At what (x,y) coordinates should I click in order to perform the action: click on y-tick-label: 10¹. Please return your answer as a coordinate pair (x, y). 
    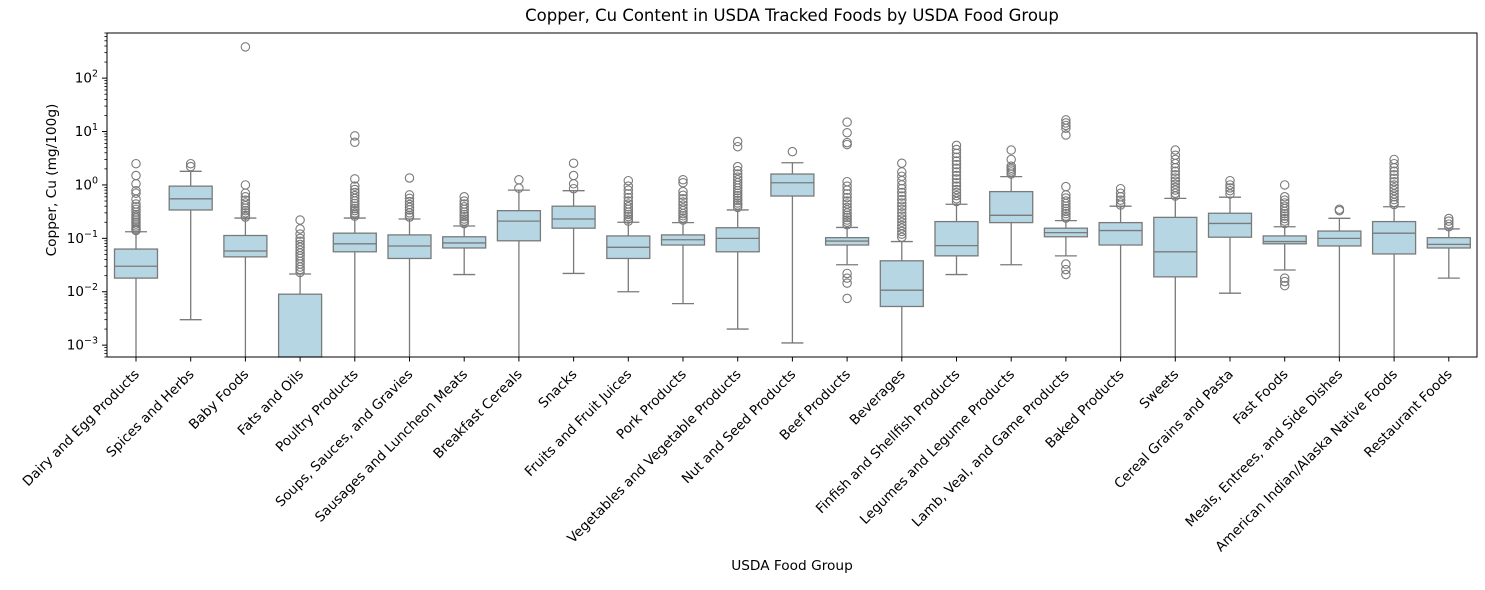
    Looking at the image, I should click on (86, 131).